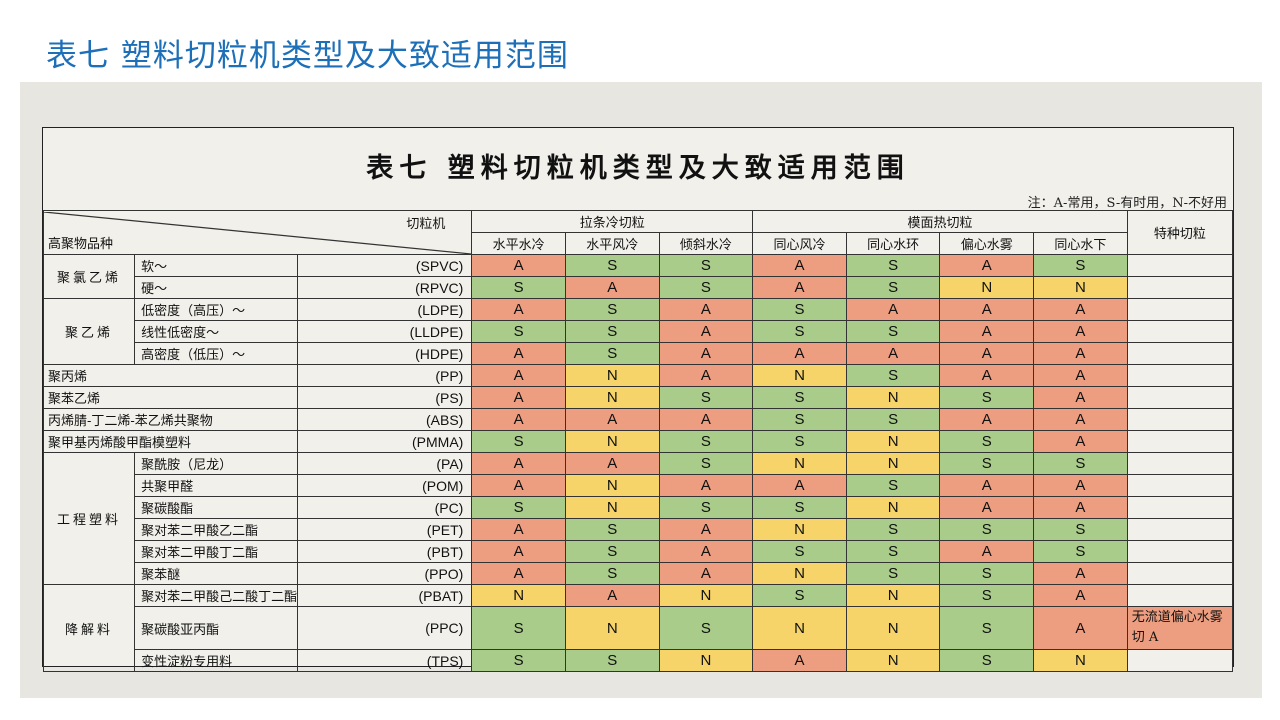 The width and height of the screenshot is (1280, 720). Describe the element at coordinates (987, 243) in the screenshot. I see `header-method-5: 偏心水雾` at that location.